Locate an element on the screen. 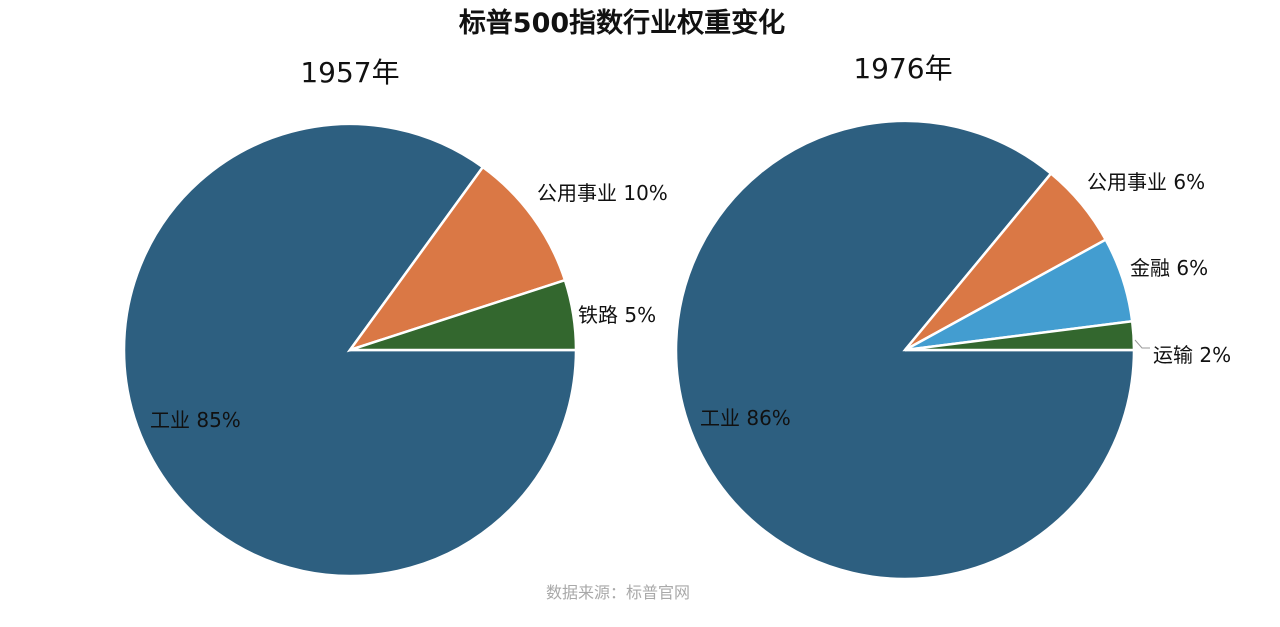  pie-title-1976: 1976年 is located at coordinates (902, 68).